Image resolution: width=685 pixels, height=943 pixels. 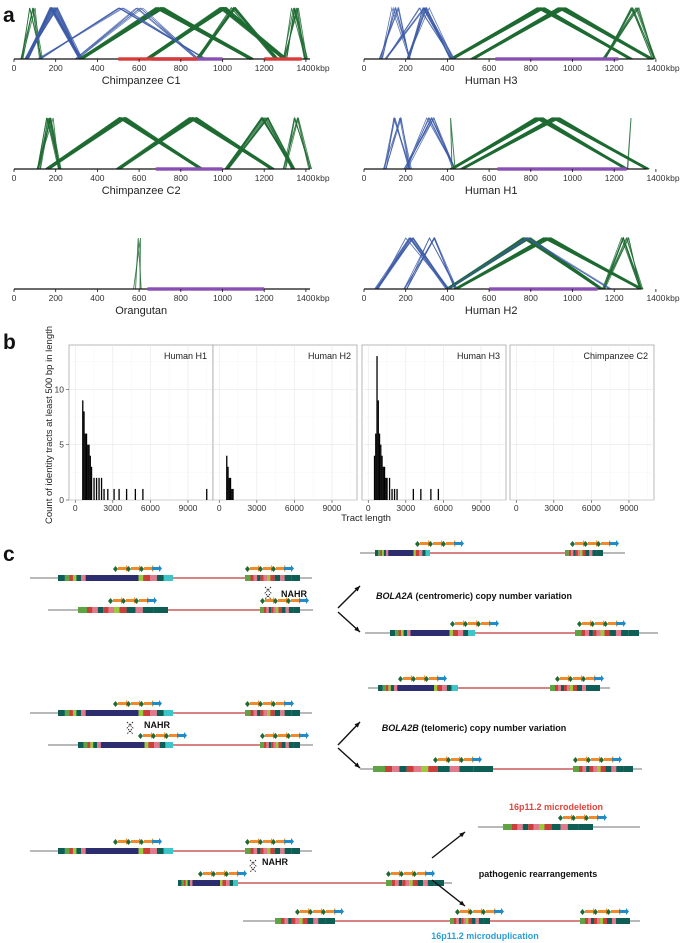 I want to click on pathogenic-label: pathogenic rearrangements, so click(x=538, y=874).